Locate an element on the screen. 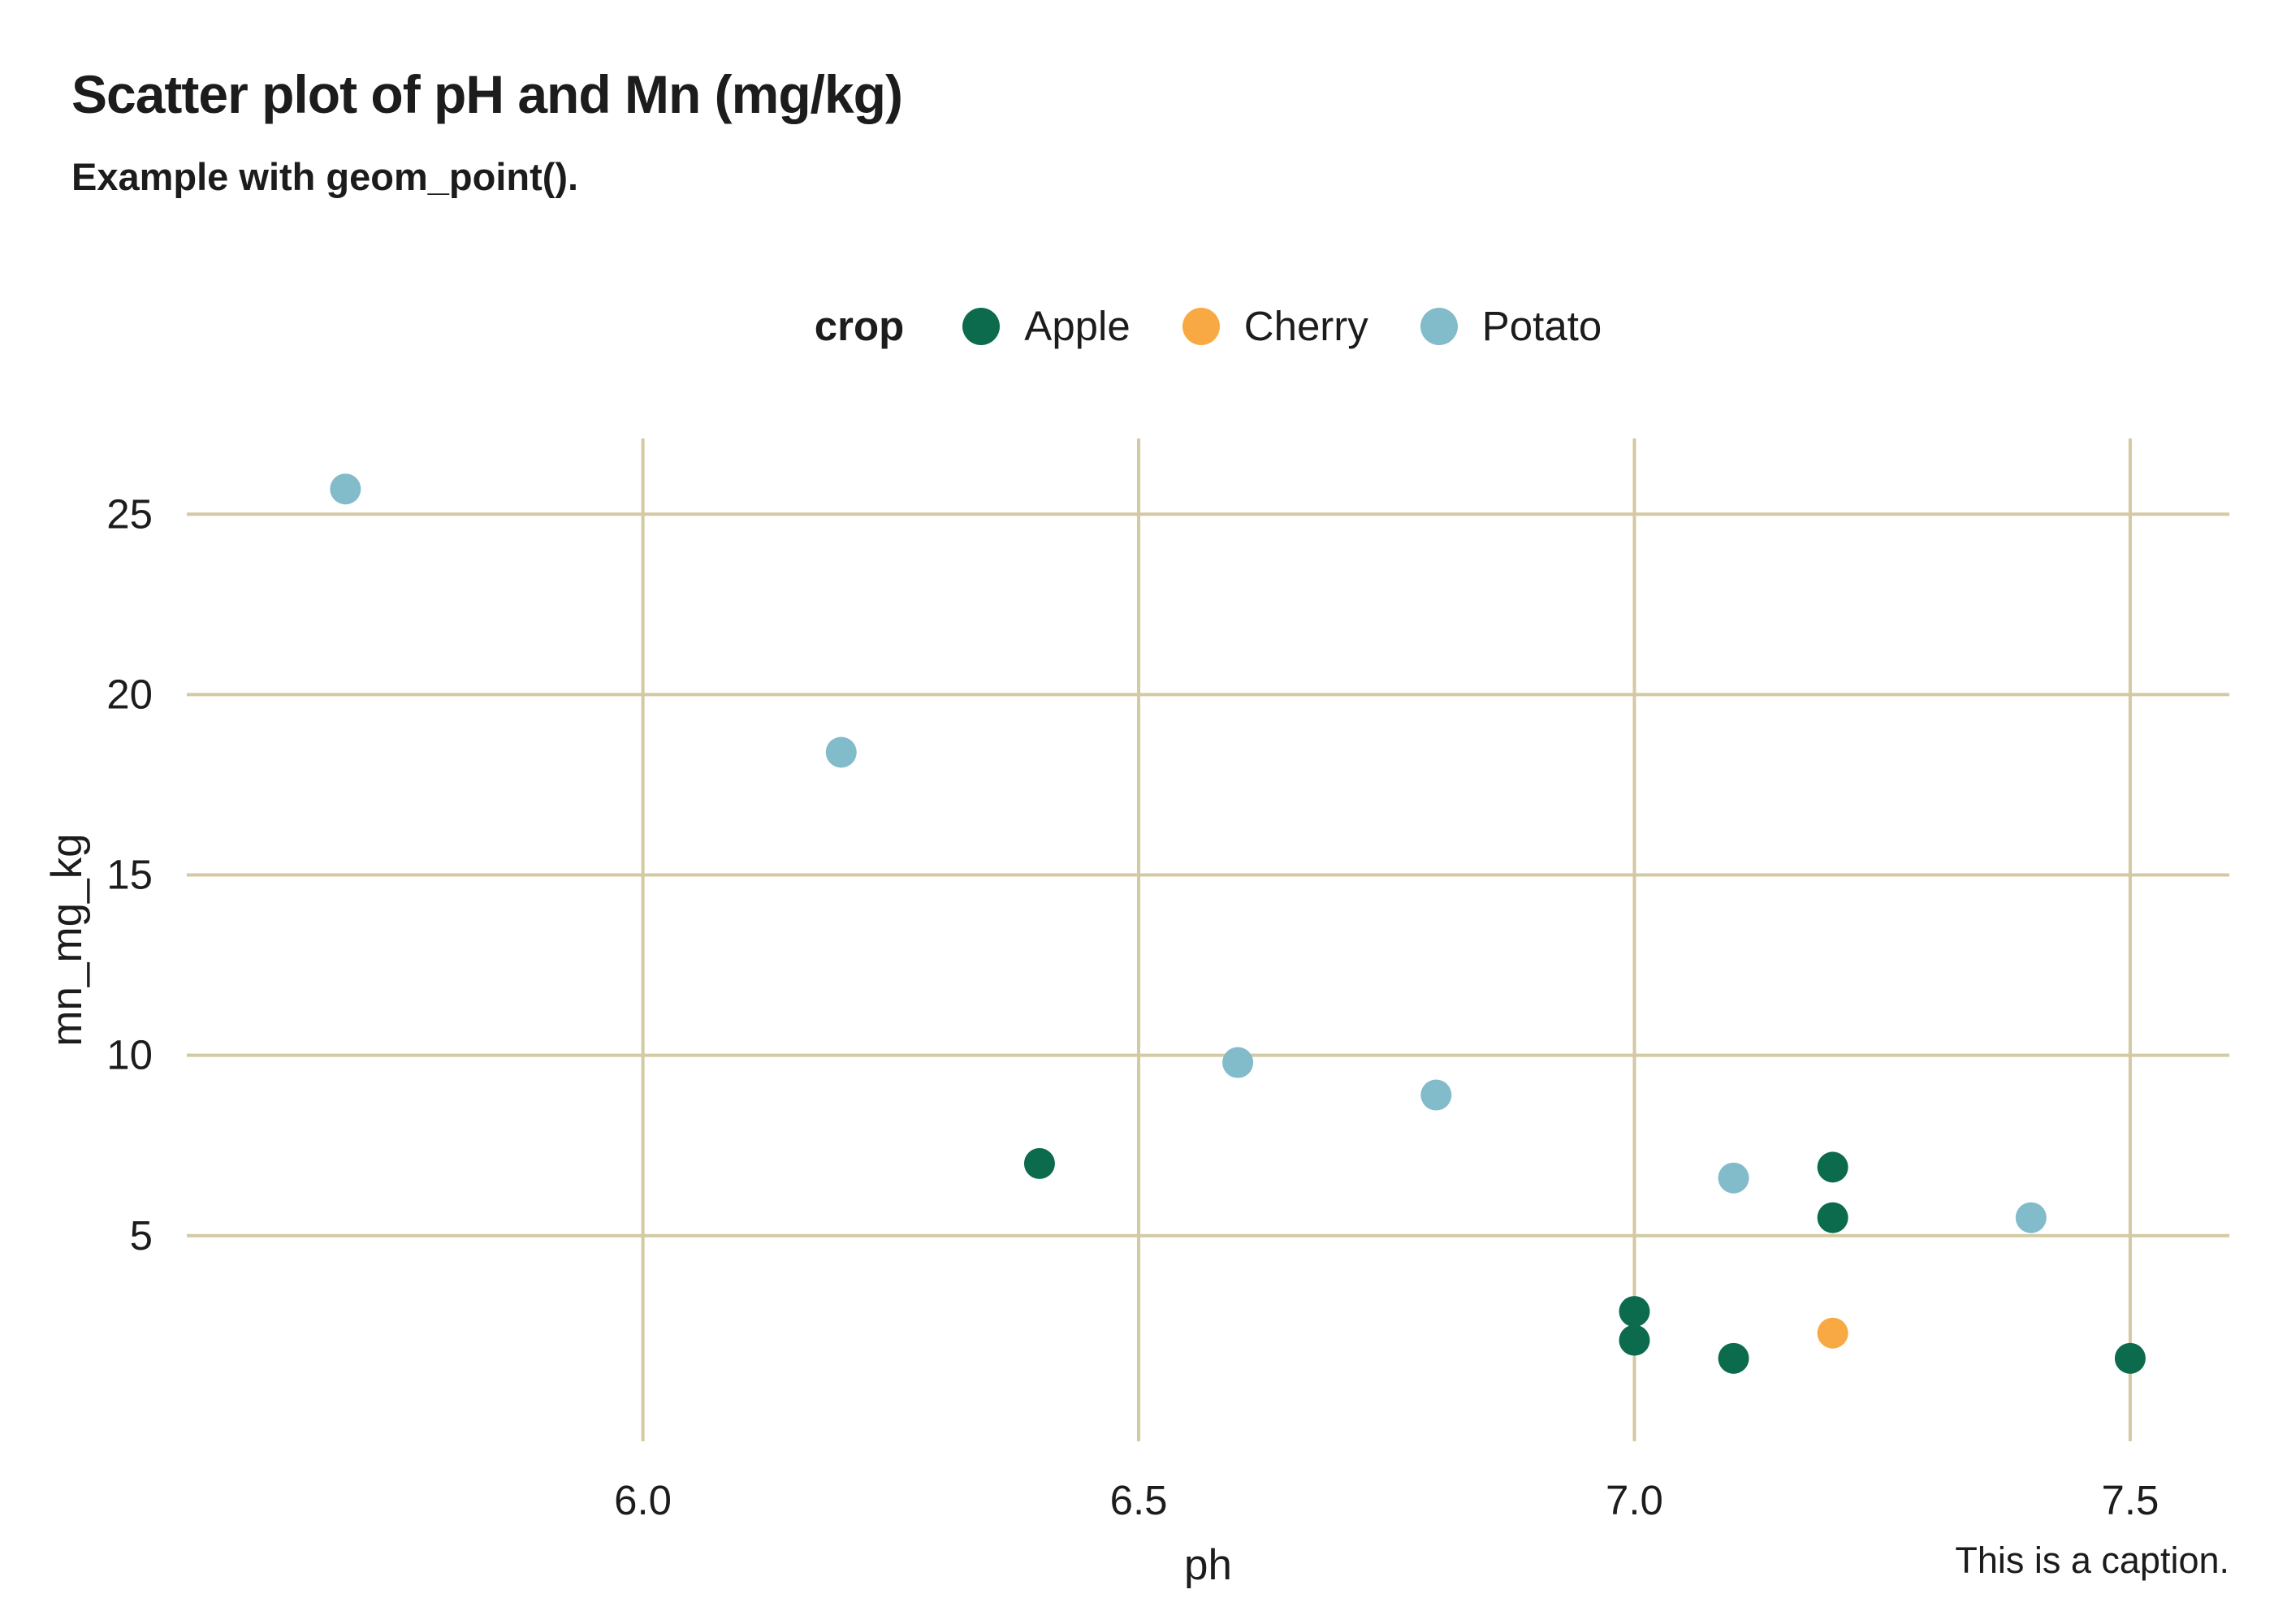 Image resolution: width=2274 pixels, height=1624 pixels. legend-label-apple: Apple is located at coordinates (1077, 326).